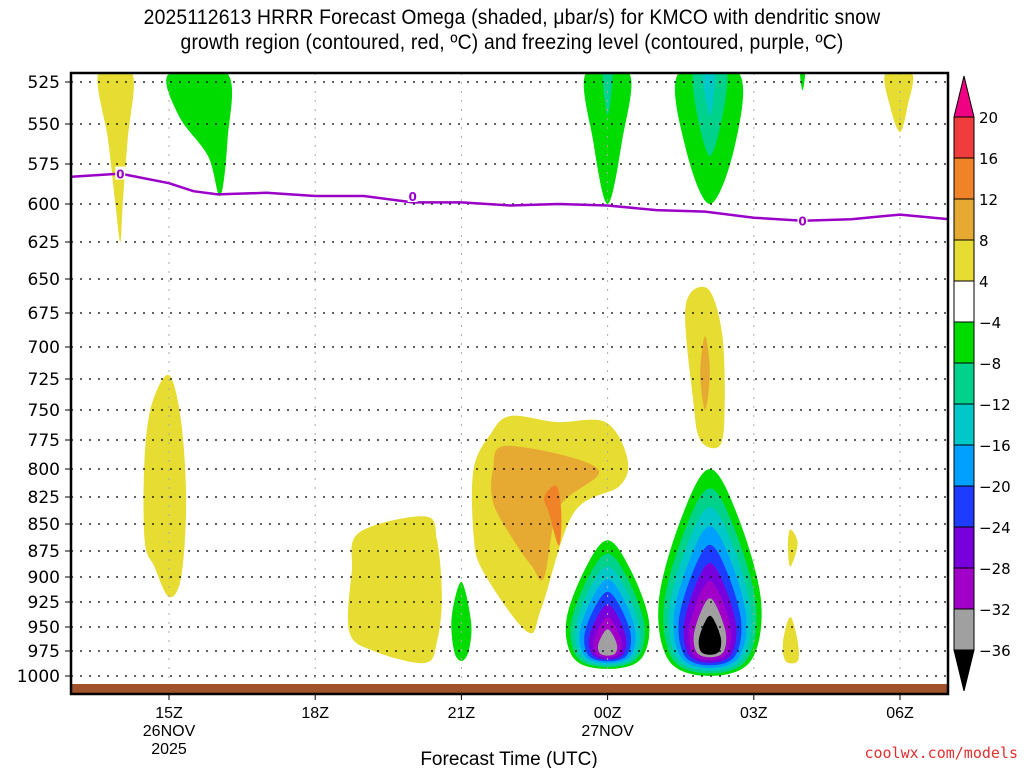 The width and height of the screenshot is (1024, 768). What do you see at coordinates (995, 446) in the screenshot?
I see `colorbar-tick-label: −16` at bounding box center [995, 446].